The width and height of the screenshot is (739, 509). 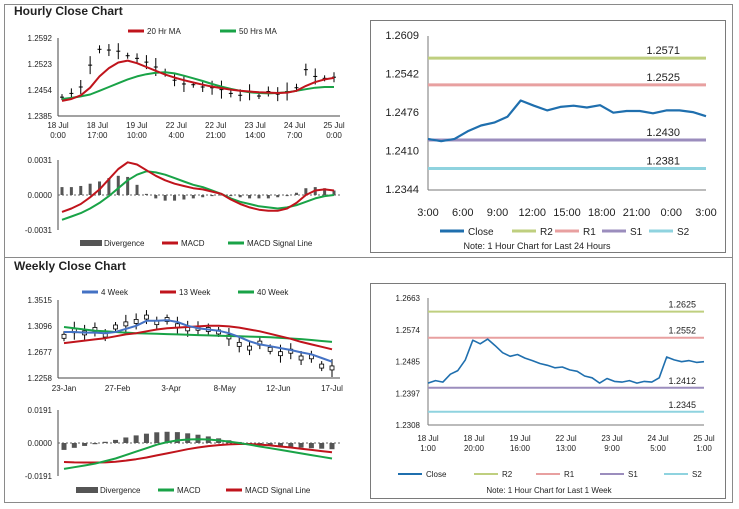 I want to click on weekly-s2-level-label: 1.2345, so click(x=682, y=405).